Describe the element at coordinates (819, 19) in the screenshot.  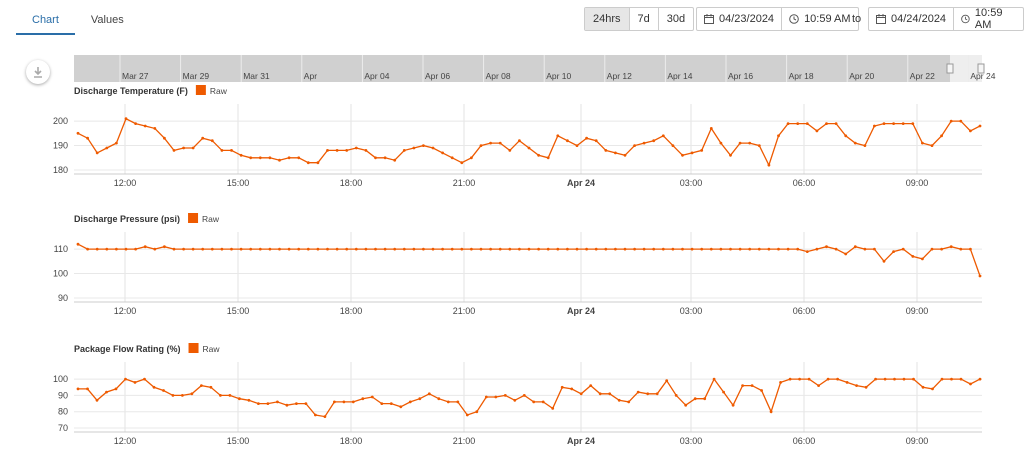
I see `date-from-time: 10:59 AM` at that location.